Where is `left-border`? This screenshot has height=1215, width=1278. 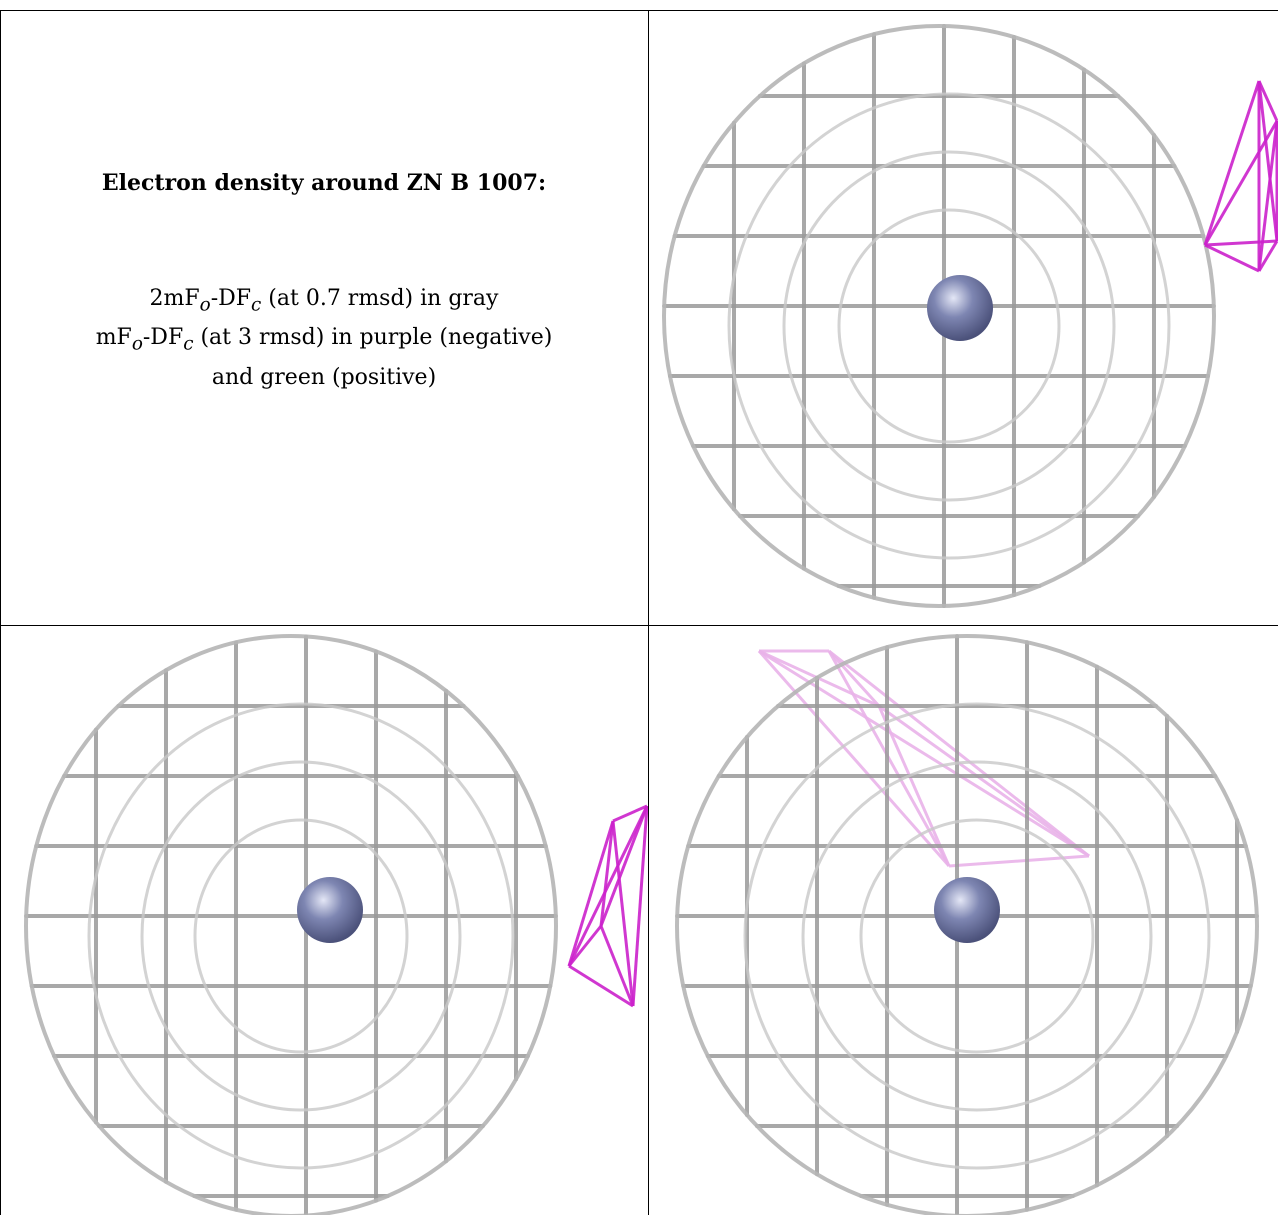
left-border is located at coordinates (0, 612).